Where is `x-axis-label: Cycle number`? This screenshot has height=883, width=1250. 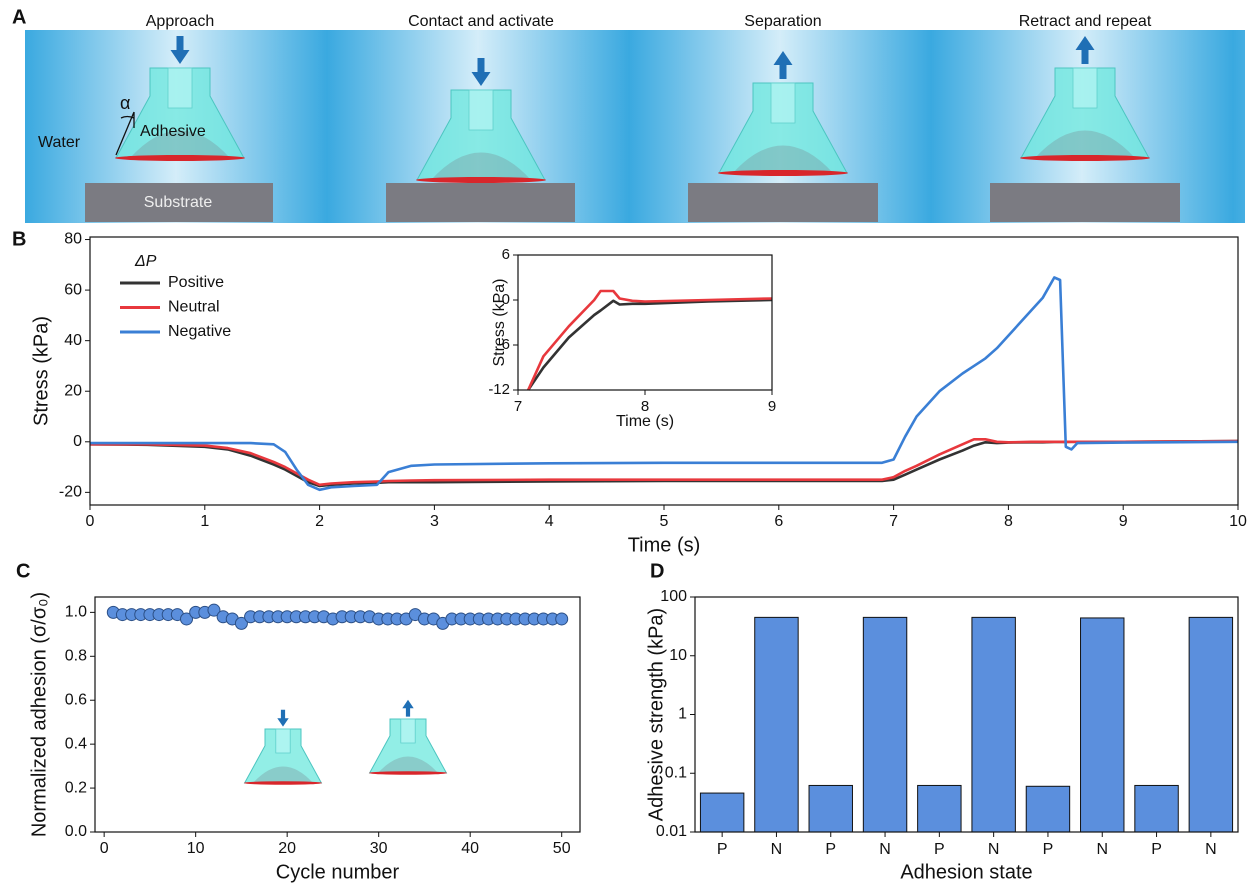
x-axis-label: Cycle number is located at coordinates (338, 872).